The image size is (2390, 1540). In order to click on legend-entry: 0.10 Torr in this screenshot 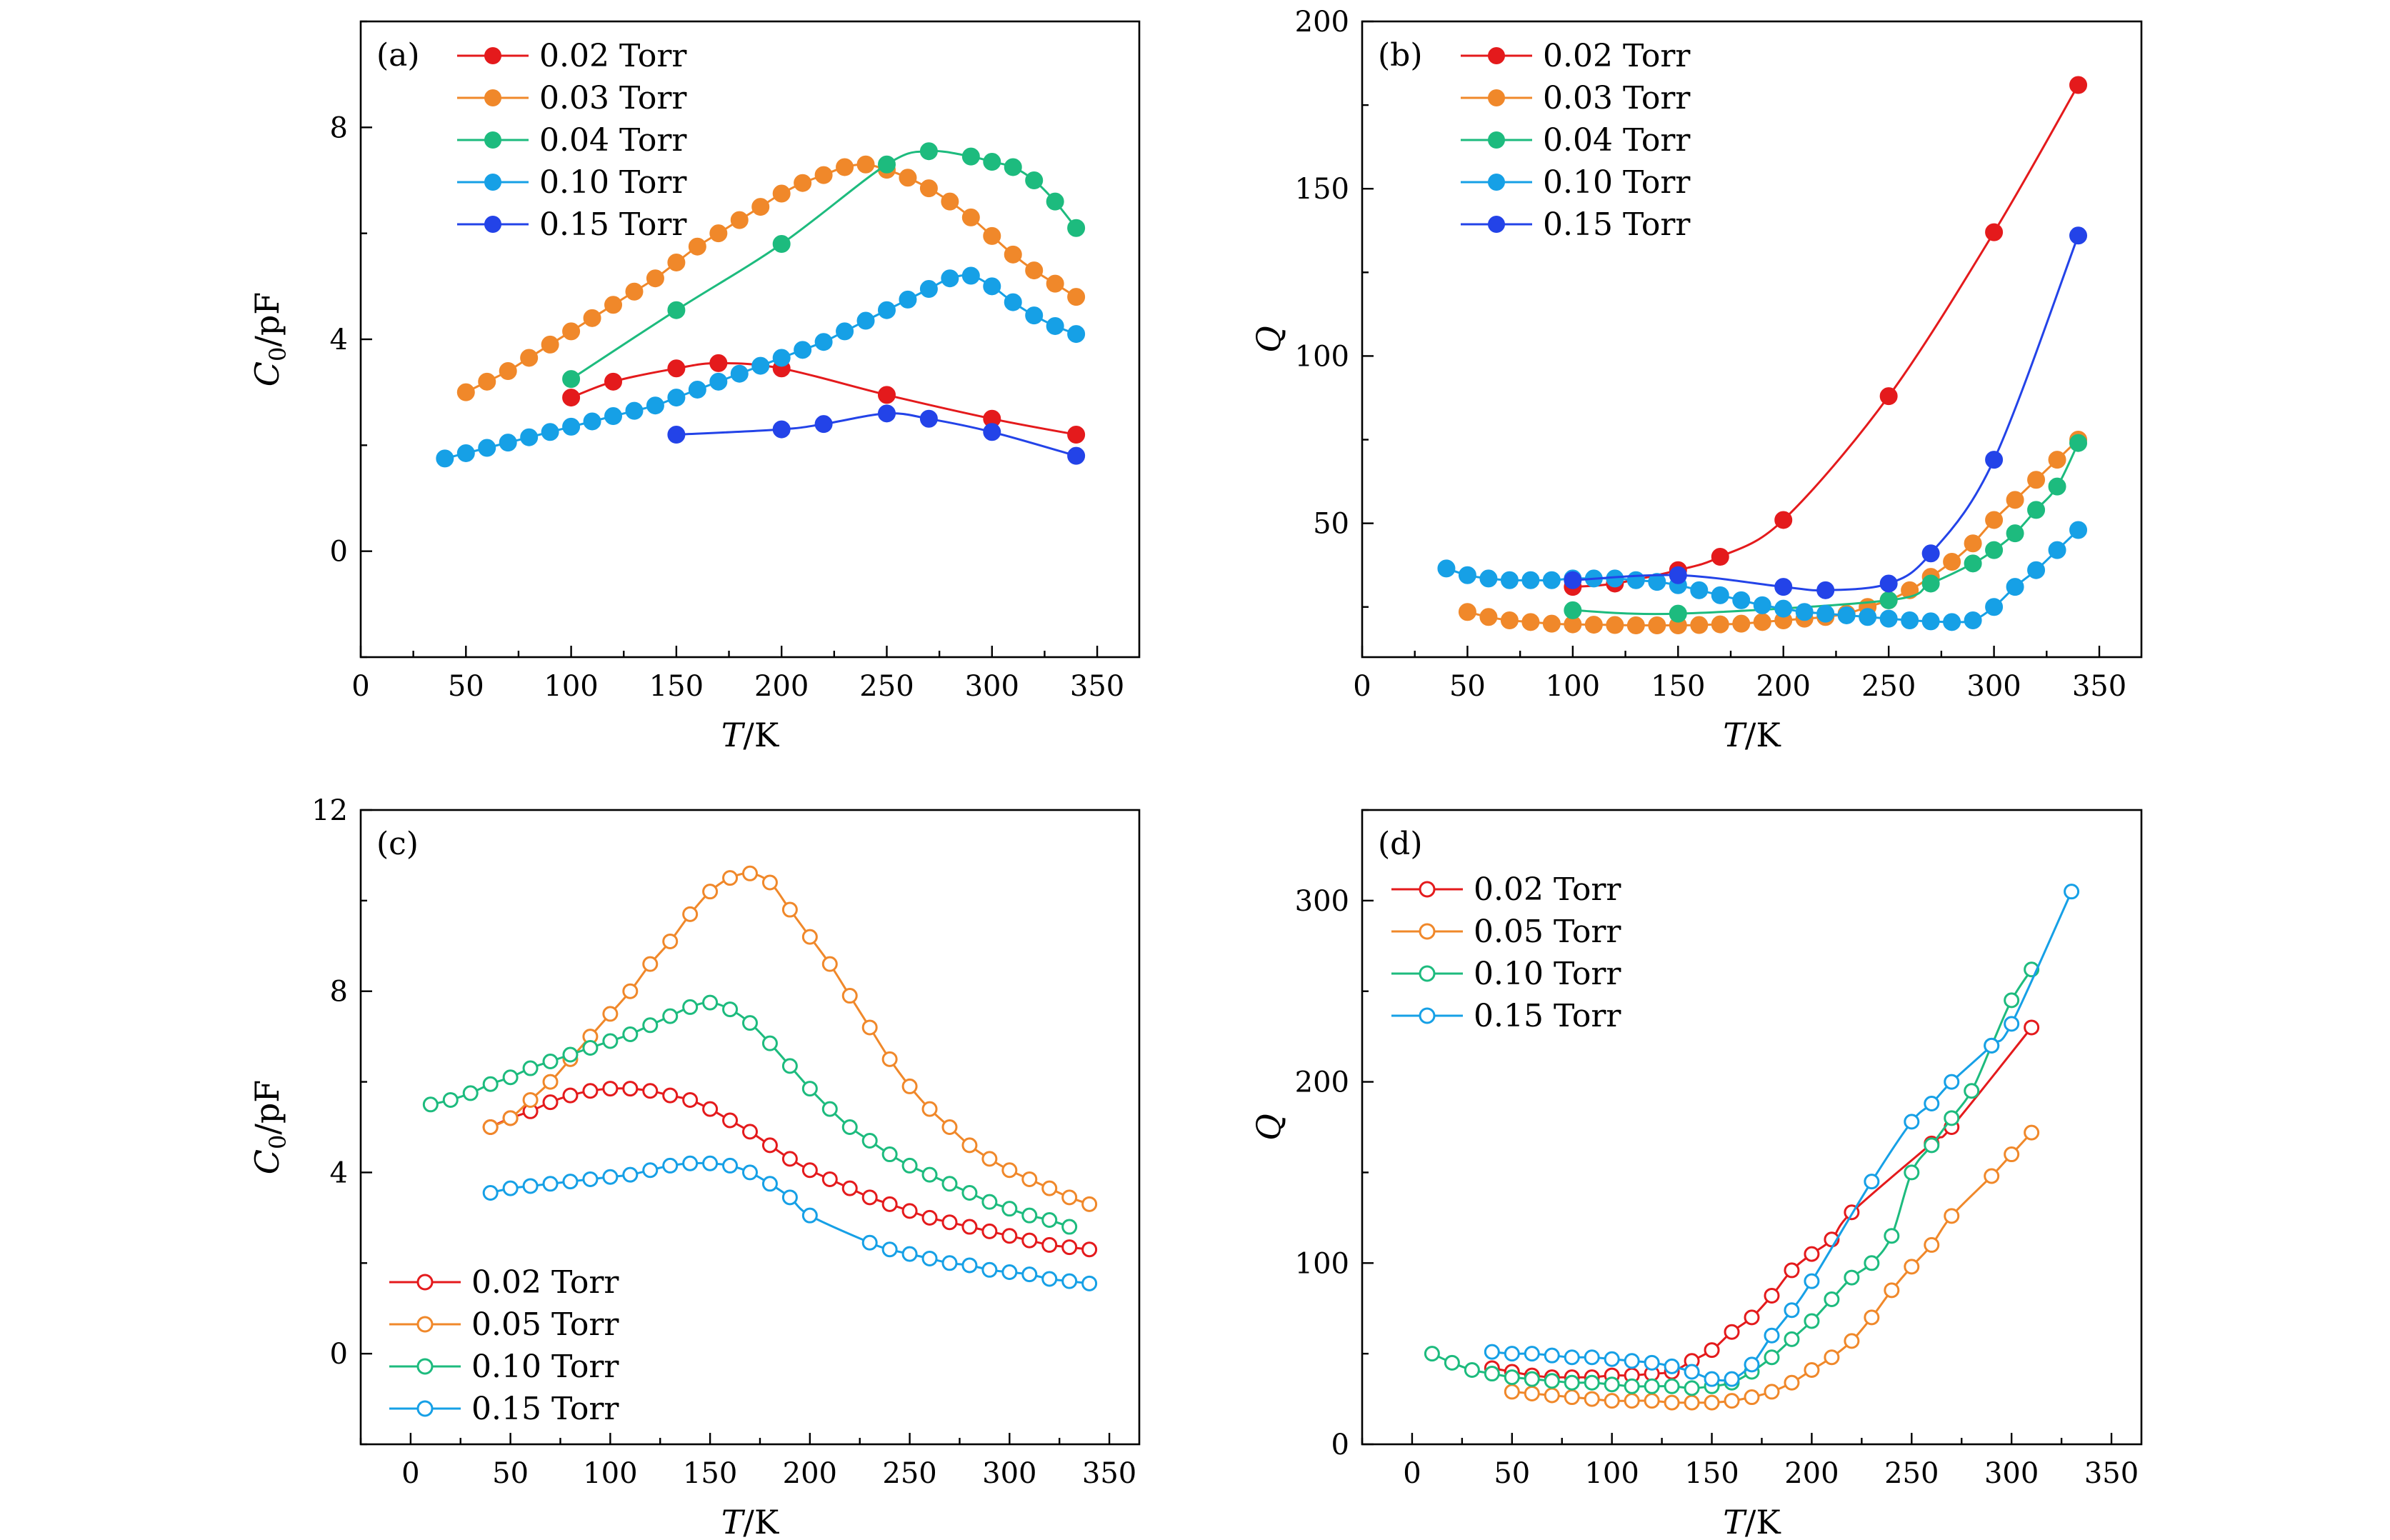, I will do `click(572, 182)`.